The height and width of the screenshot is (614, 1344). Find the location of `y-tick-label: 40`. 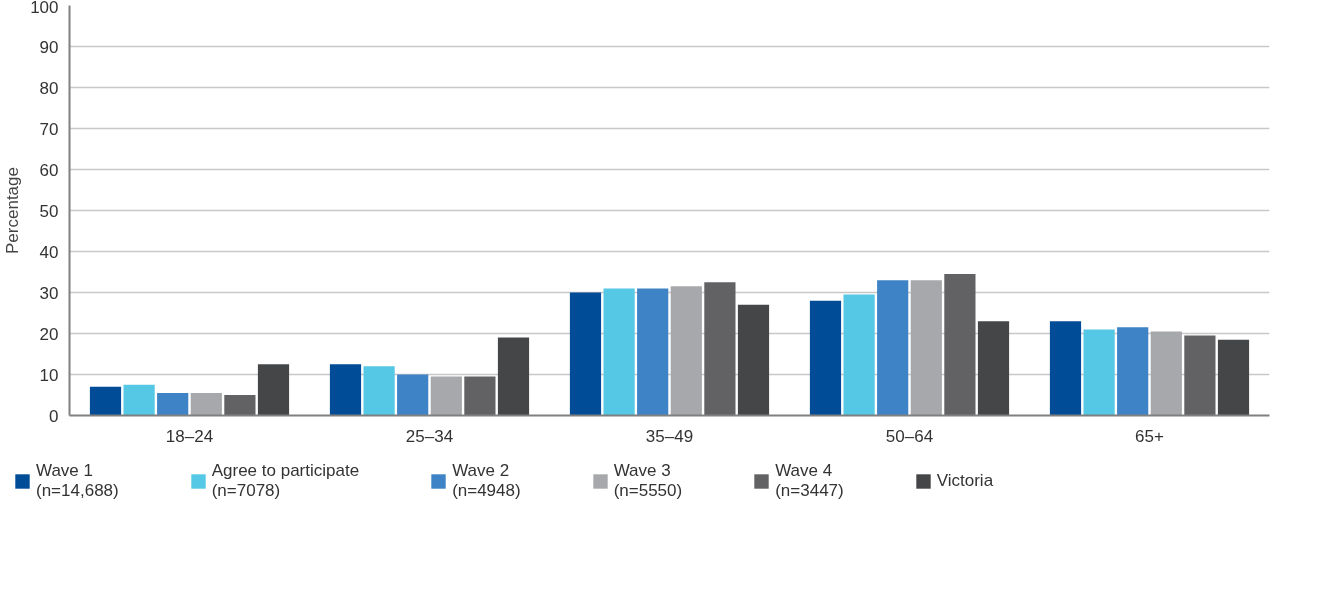

y-tick-label: 40 is located at coordinates (49, 252).